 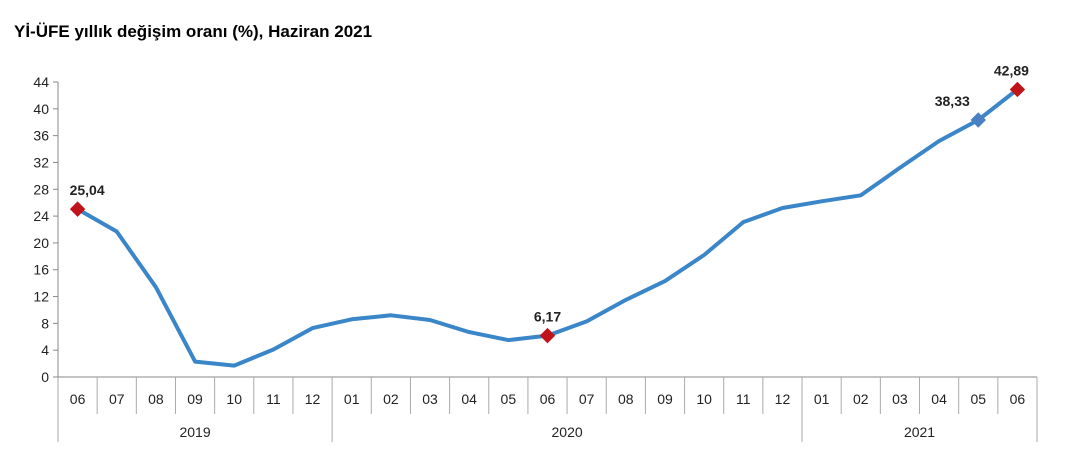 I want to click on data-label: 6,17, so click(x=547, y=317).